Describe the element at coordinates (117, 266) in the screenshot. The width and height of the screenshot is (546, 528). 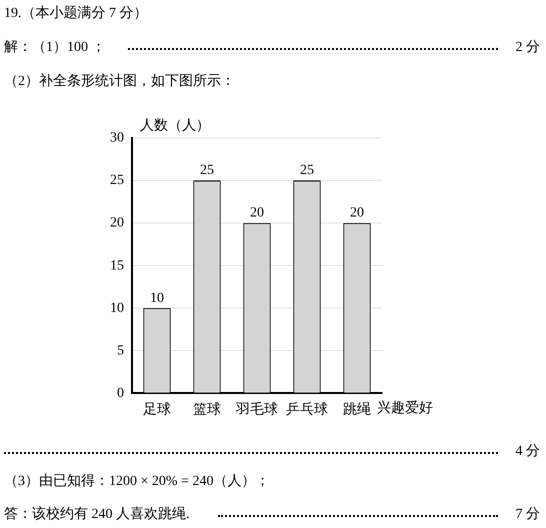
I see `y-tick-label: 15` at that location.